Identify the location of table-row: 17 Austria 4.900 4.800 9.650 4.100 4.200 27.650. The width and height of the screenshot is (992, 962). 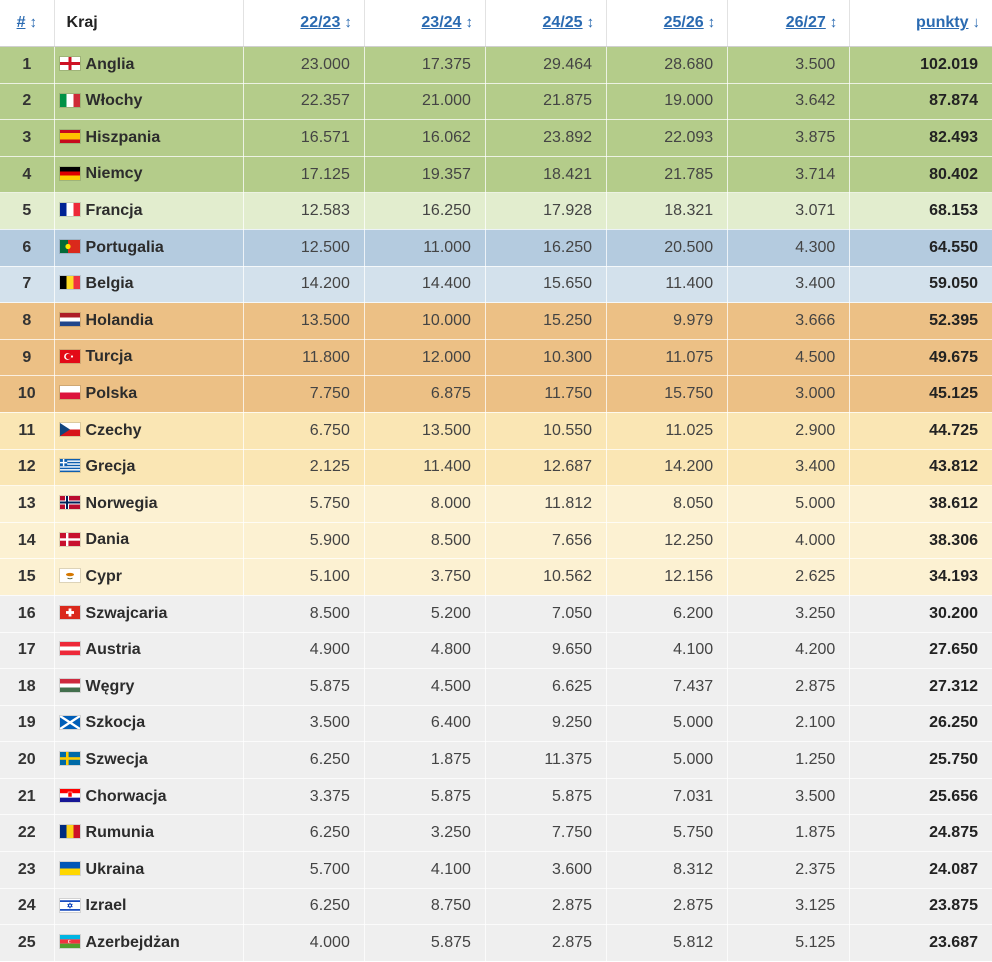
(496, 651).